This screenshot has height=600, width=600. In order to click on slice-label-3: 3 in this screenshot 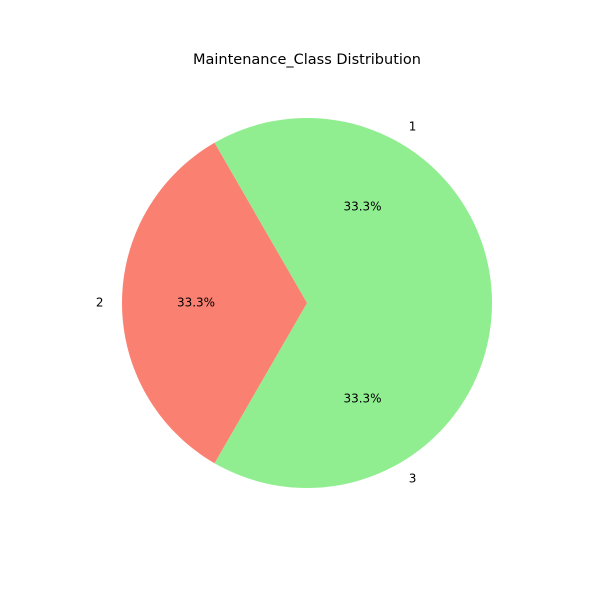, I will do `click(413, 479)`.